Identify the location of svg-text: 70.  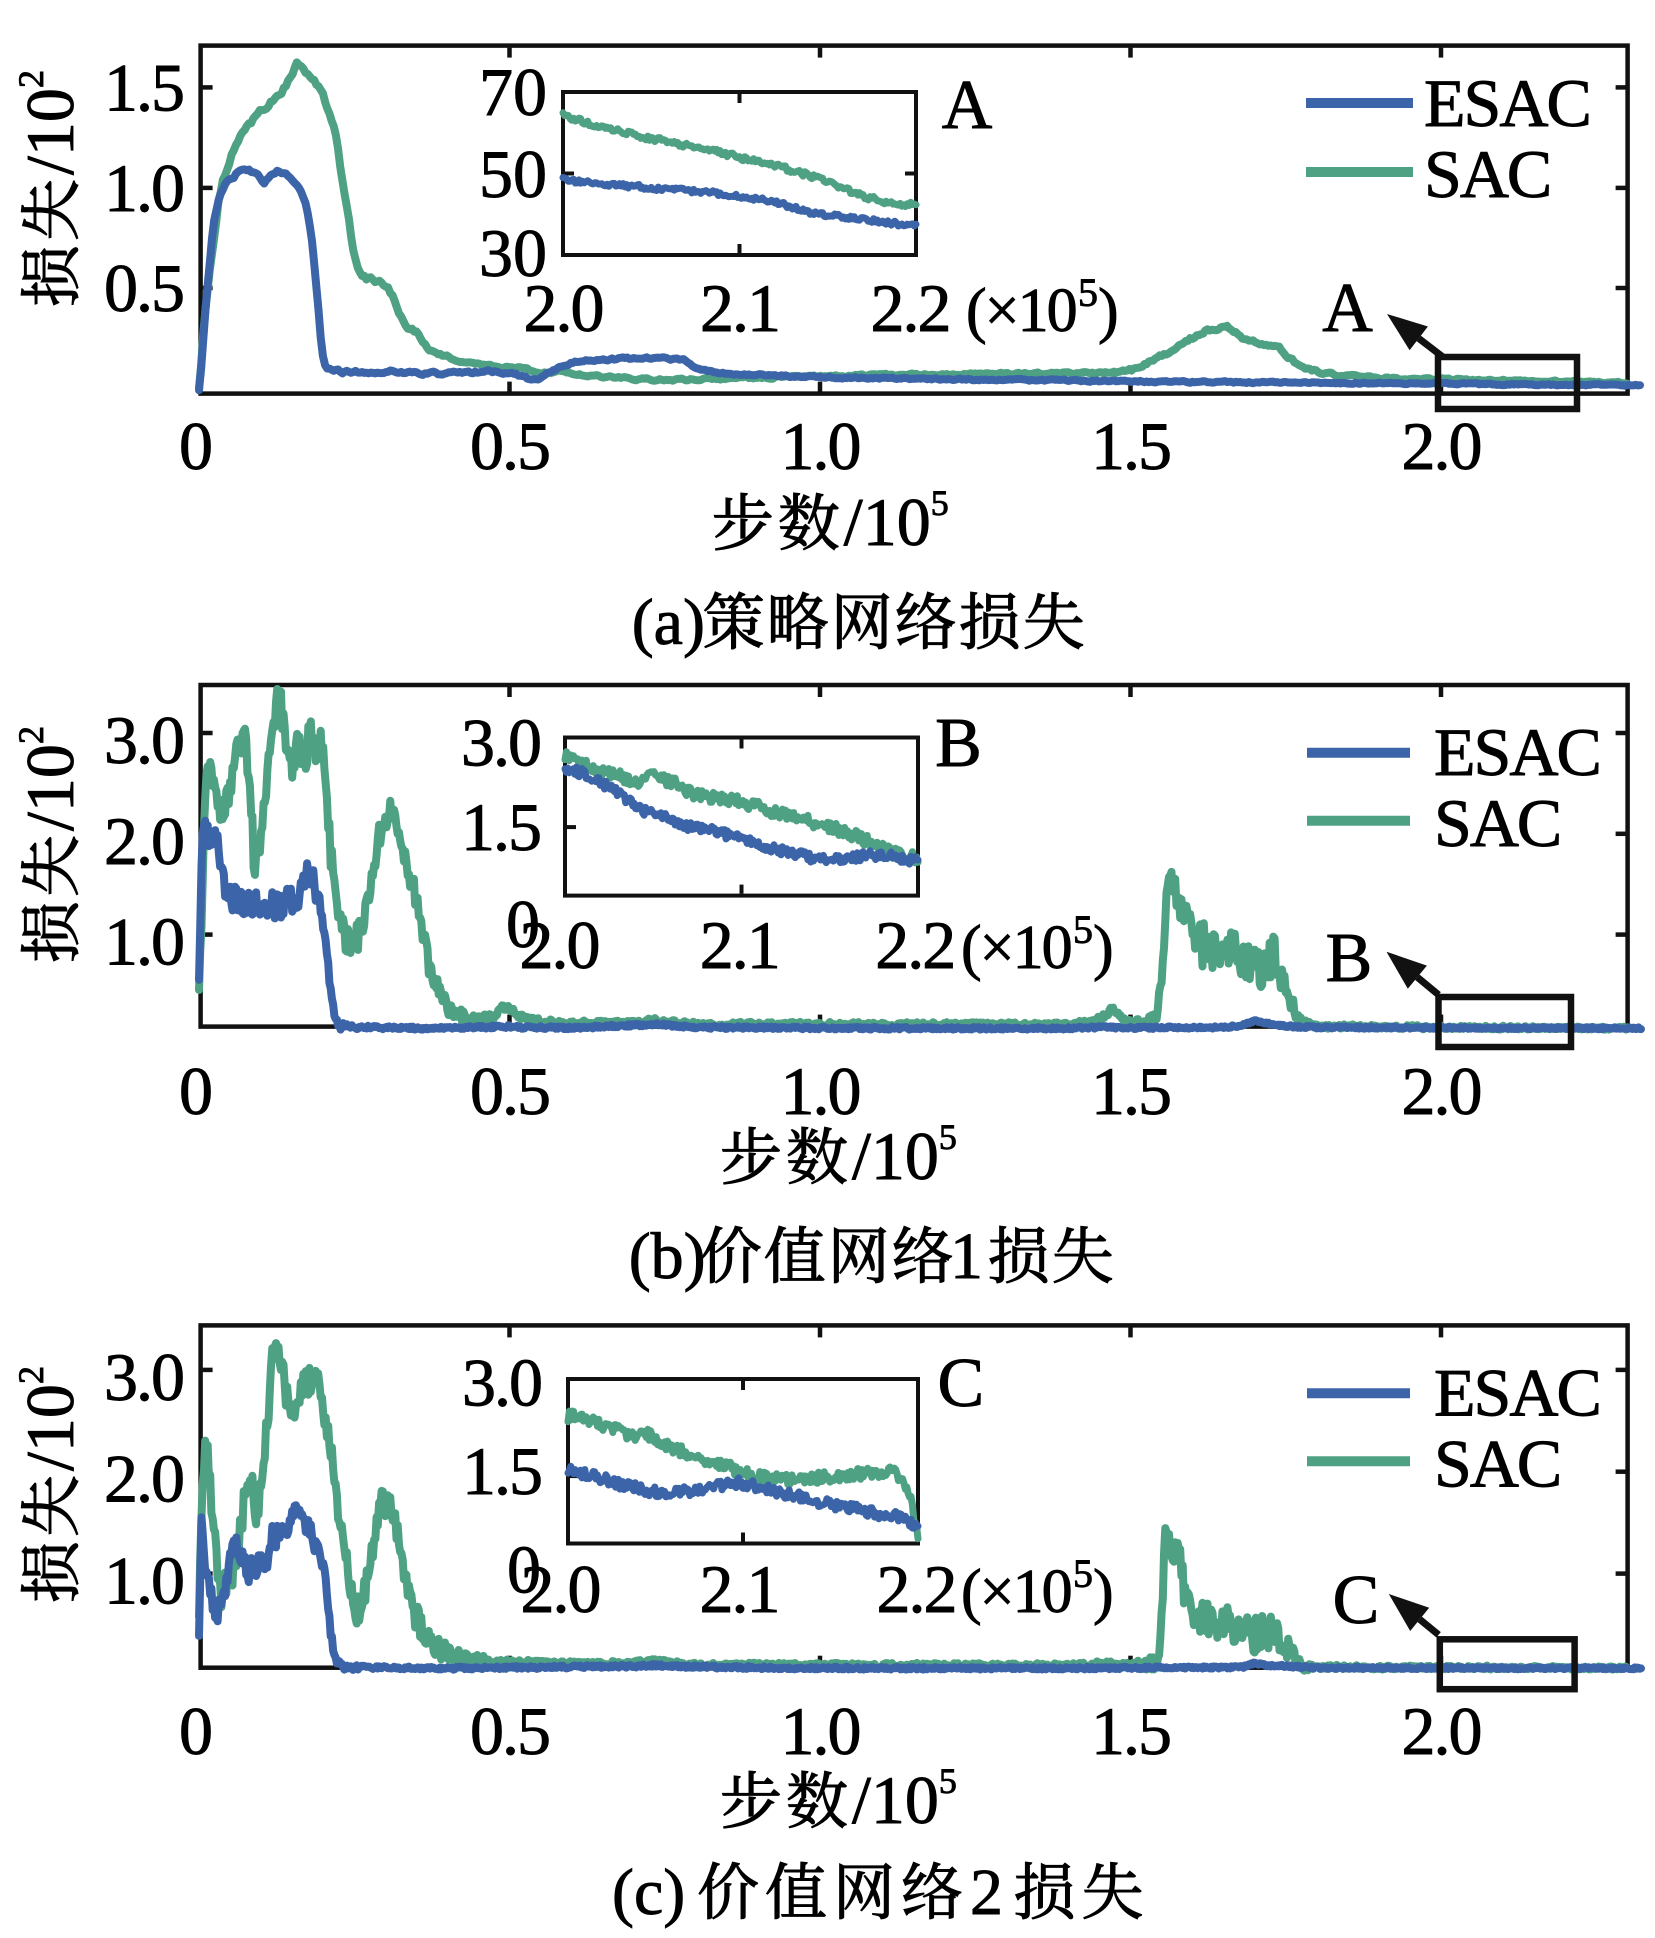
(513, 92).